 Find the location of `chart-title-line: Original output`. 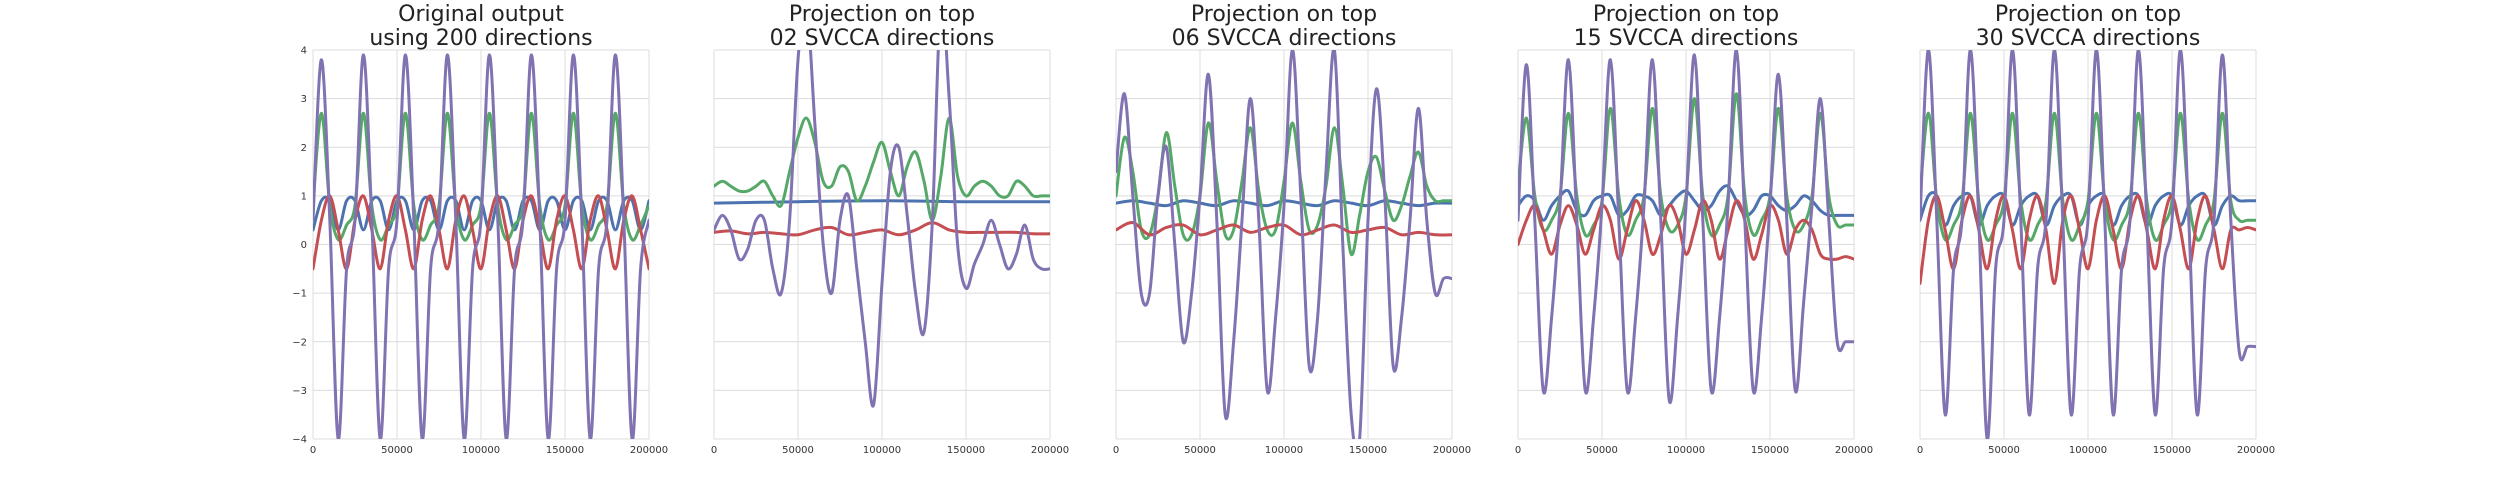

chart-title-line: Original output is located at coordinates (481, 14).